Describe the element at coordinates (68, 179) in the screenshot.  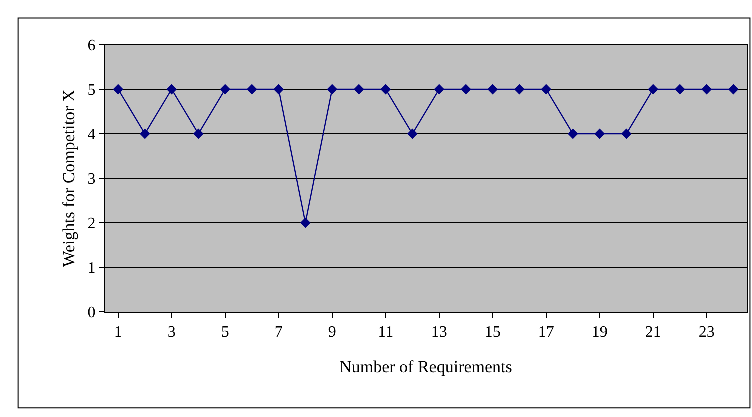
I see `y-axis-title: Weights for Competitor X` at that location.